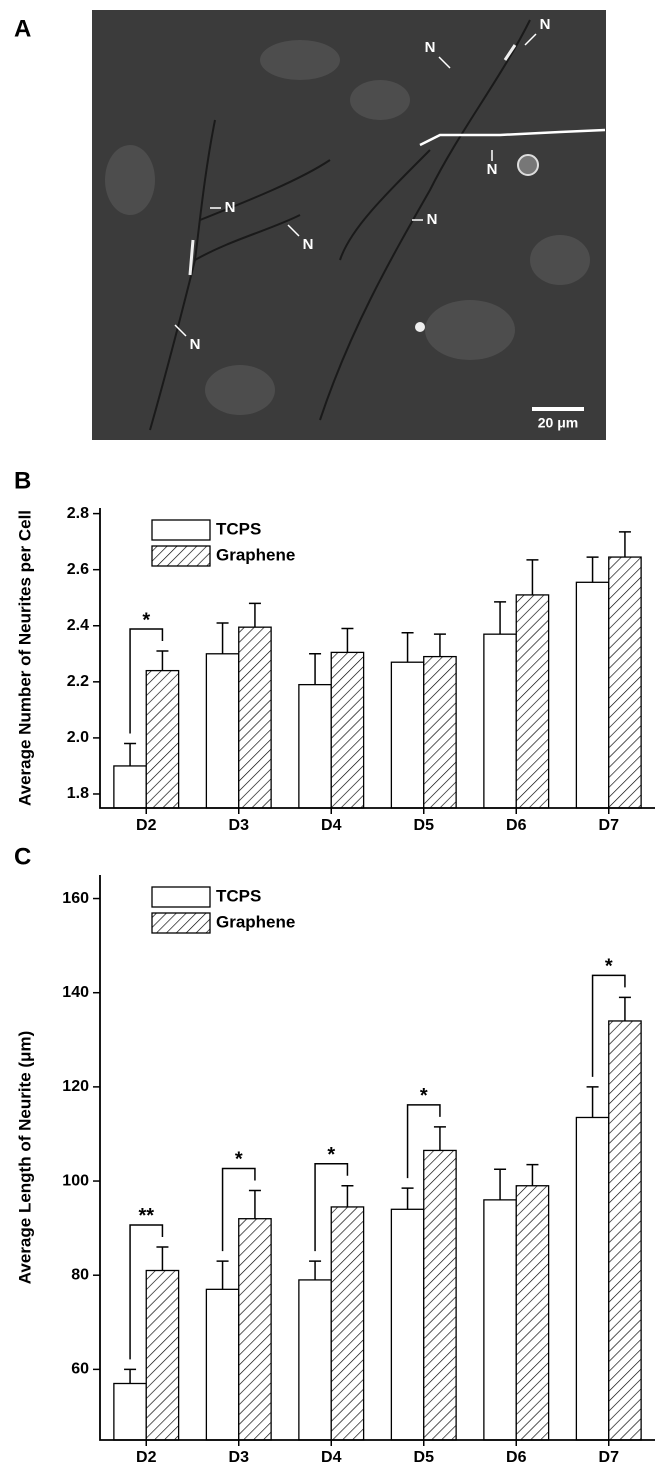 This screenshot has width=662, height=1477. I want to click on x-tick-label: D5, so click(424, 825).